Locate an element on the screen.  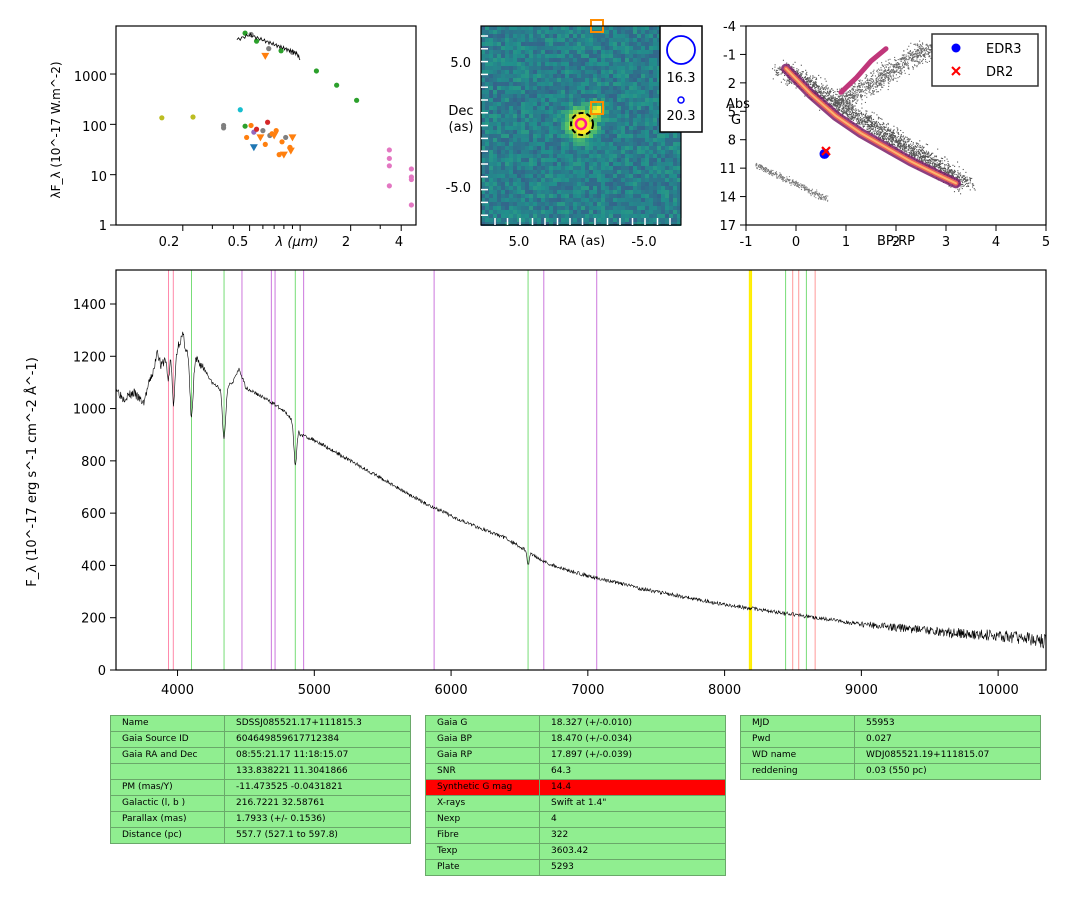
table-key: Pwd is located at coordinates (797, 739).